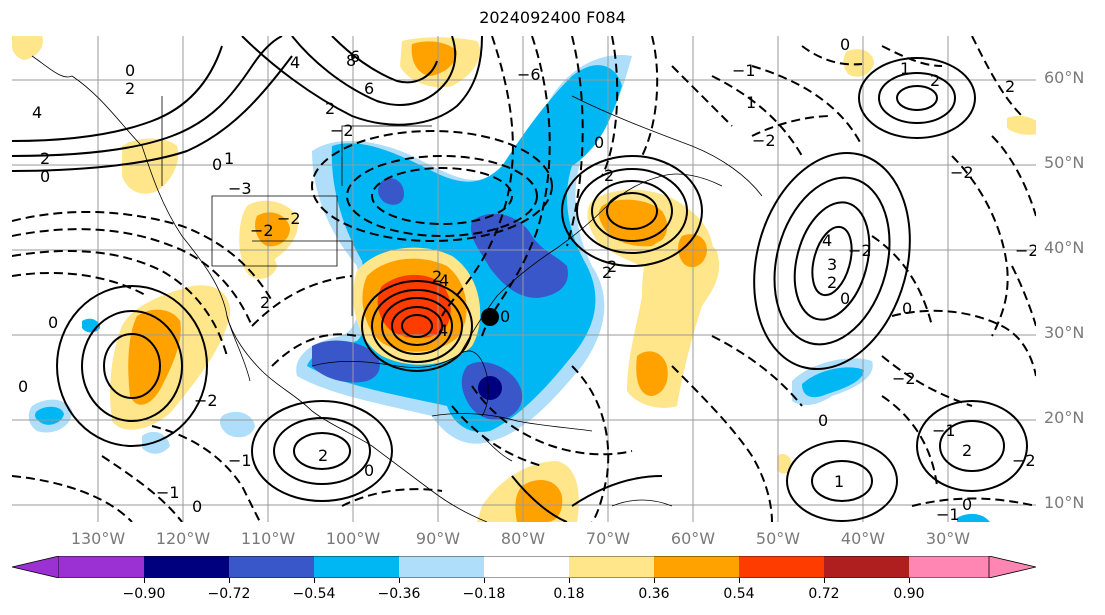 The image size is (1105, 615). I want to click on lon-label-120w: 120°W, so click(183, 538).